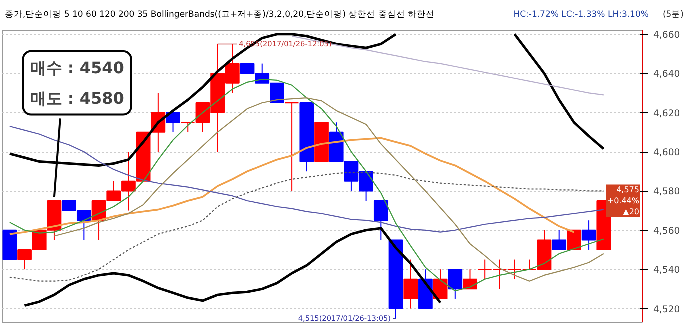 This screenshot has width=683, height=326. Describe the element at coordinates (667, 153) in the screenshot. I see `y-tick-label: 4,600` at that location.